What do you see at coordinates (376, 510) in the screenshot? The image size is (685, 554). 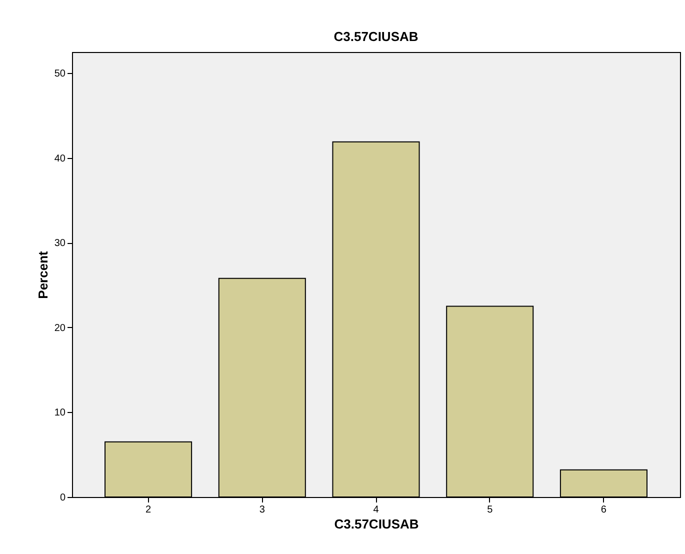 I see `x-tick-label: 4` at bounding box center [376, 510].